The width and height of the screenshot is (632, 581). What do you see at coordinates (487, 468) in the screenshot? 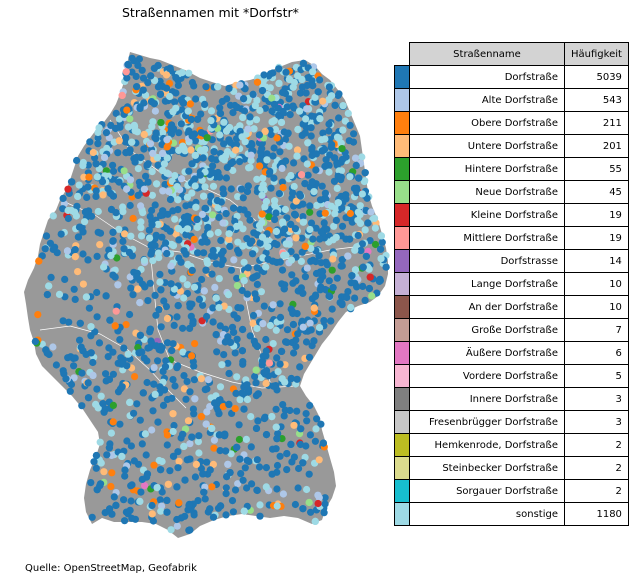
I see `street-name-cell: Steinbecker Dorfstraße` at bounding box center [487, 468].